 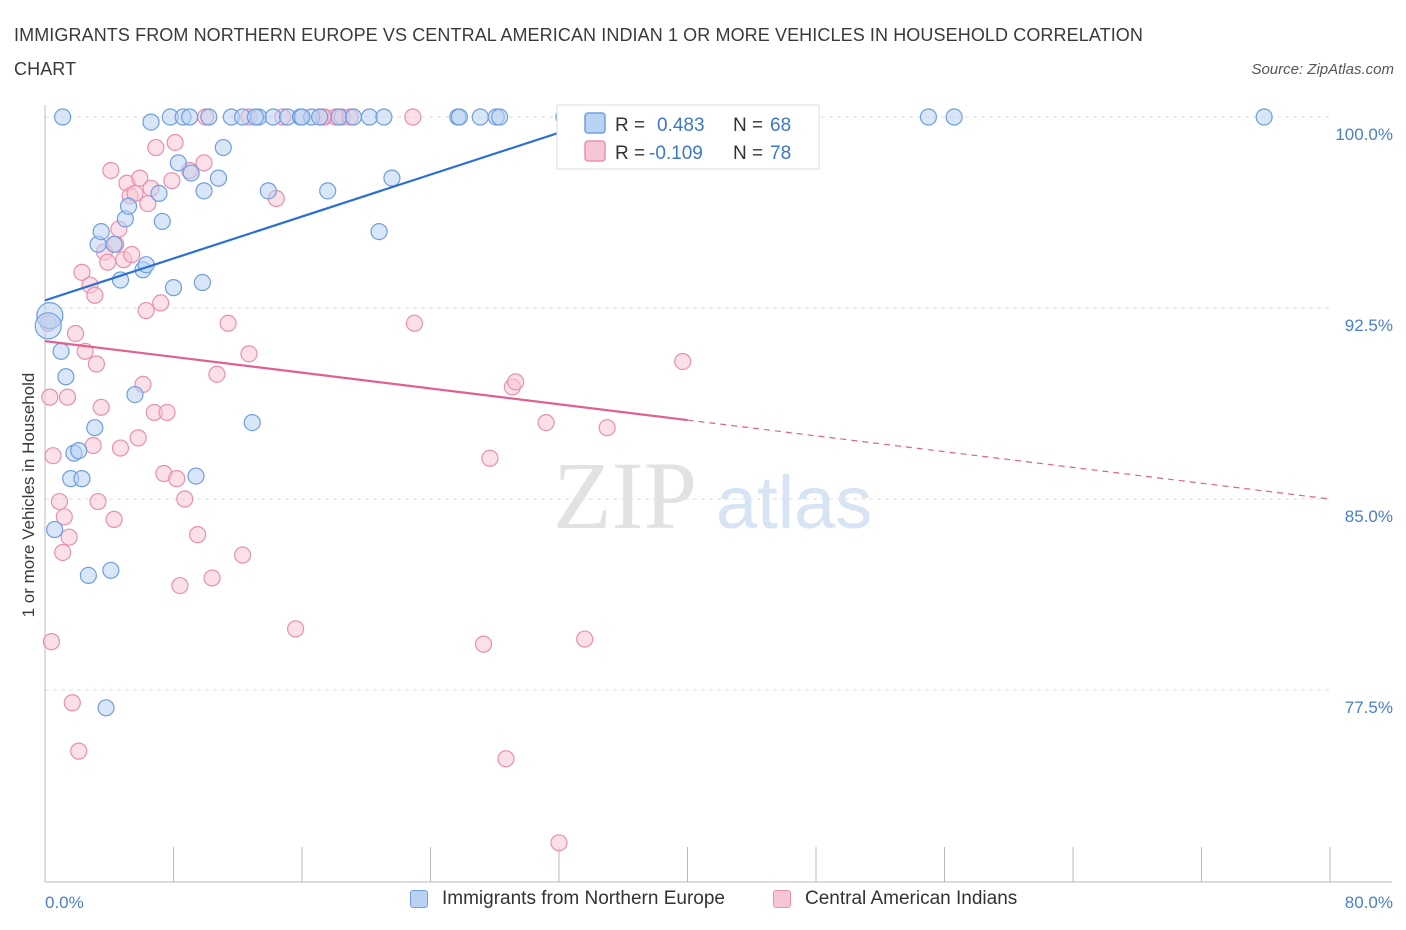 What do you see at coordinates (625, 495) in the screenshot?
I see `watermark-zip: ZIP` at bounding box center [625, 495].